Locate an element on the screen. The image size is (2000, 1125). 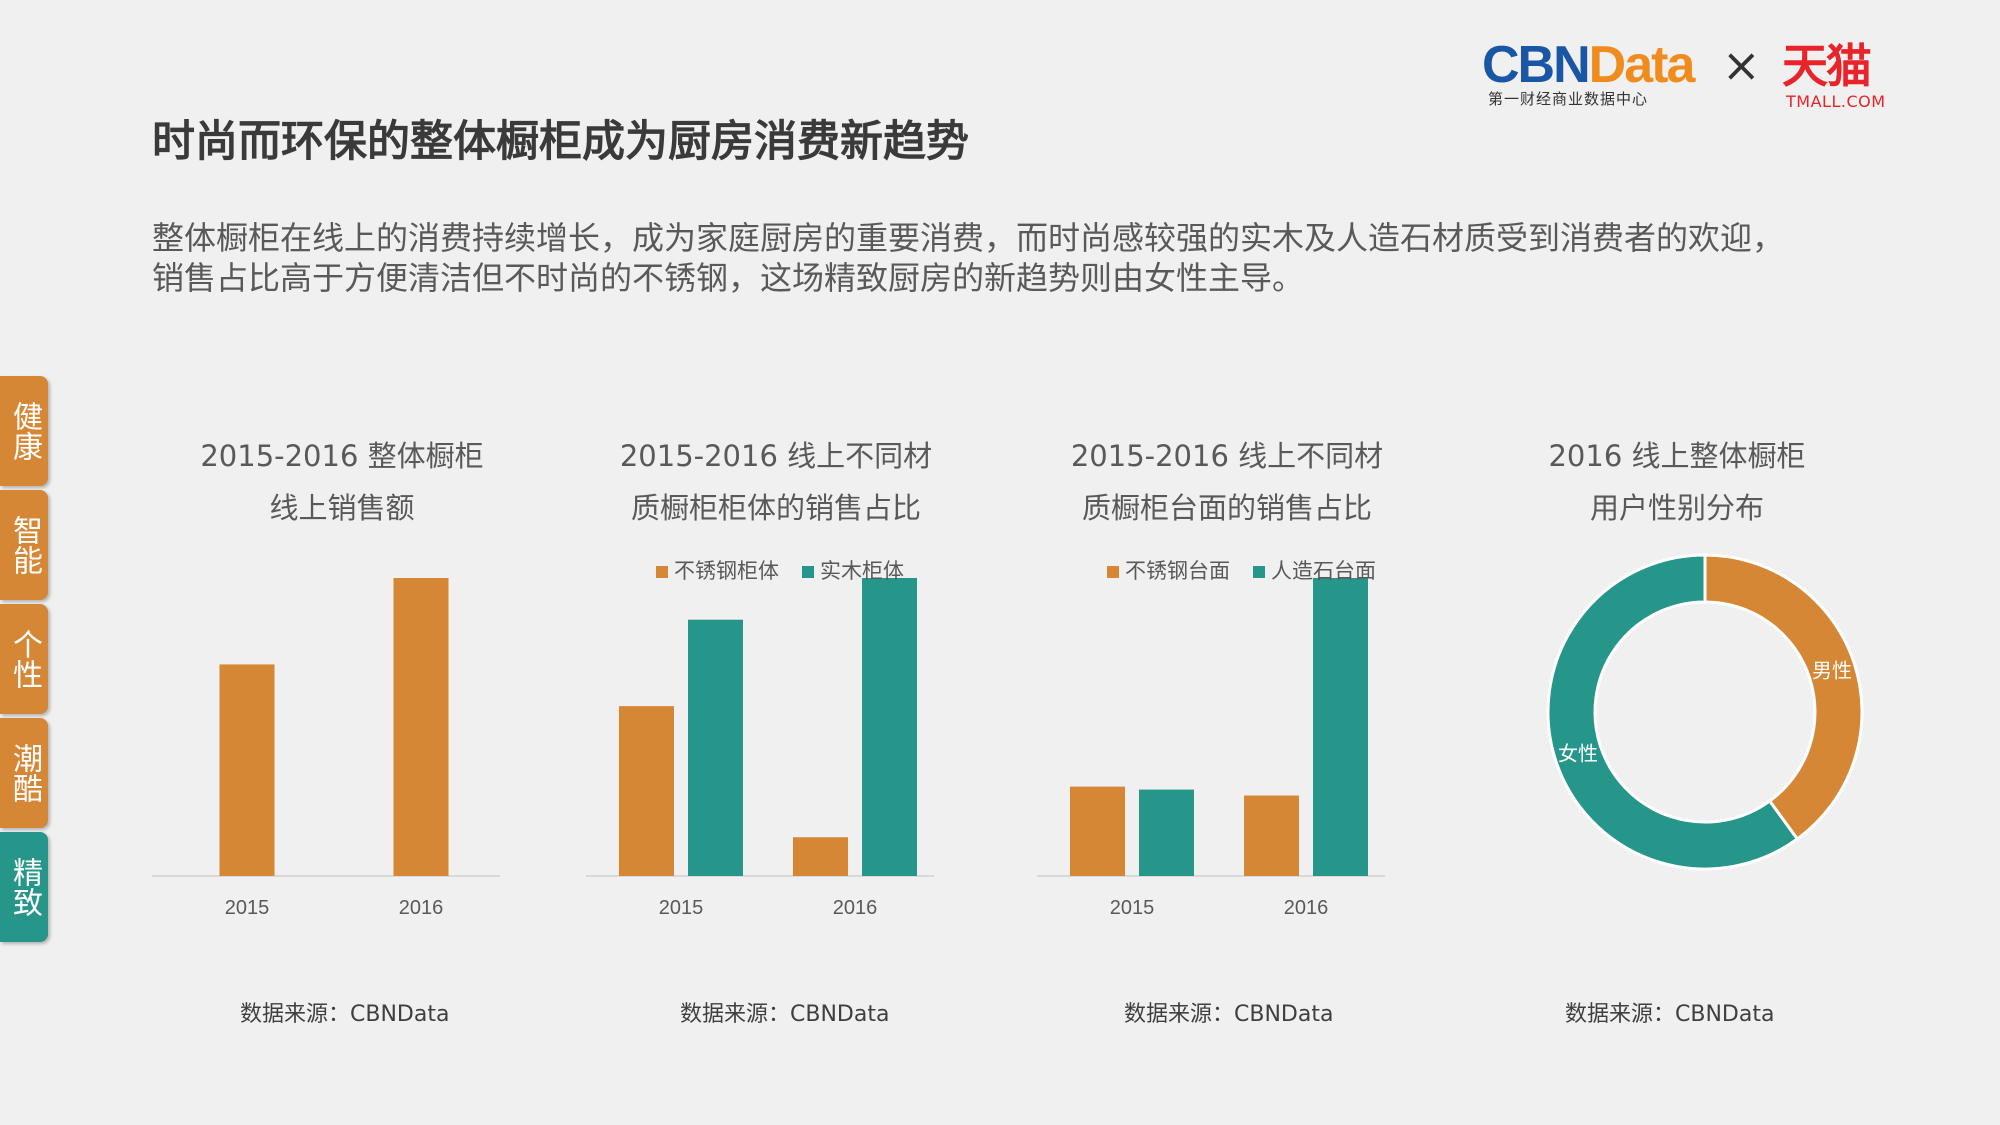
legend-label: 不锈钢柜体 is located at coordinates (726, 571).